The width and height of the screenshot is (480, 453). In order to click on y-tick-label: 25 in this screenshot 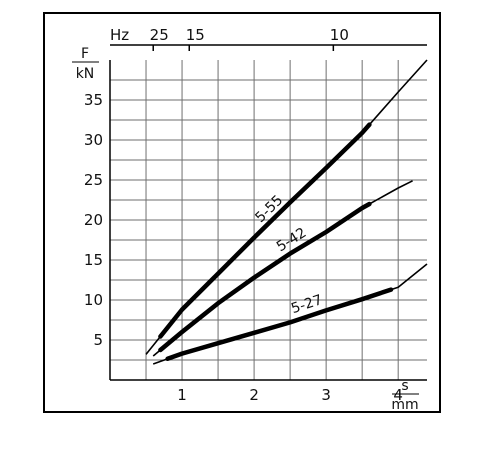, I will do `click(93, 180)`.